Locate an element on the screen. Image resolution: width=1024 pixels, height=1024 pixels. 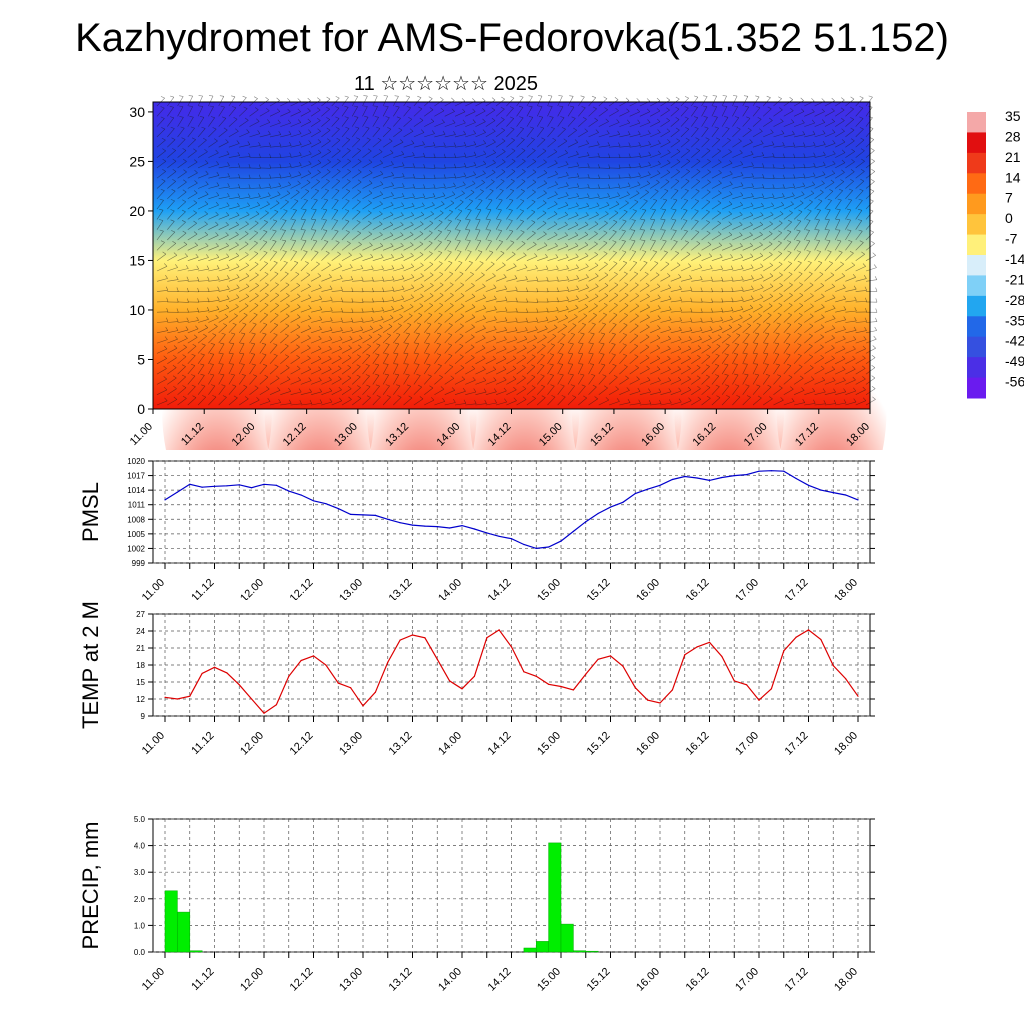
colorbar-label: 35 is located at coordinates (1013, 116).